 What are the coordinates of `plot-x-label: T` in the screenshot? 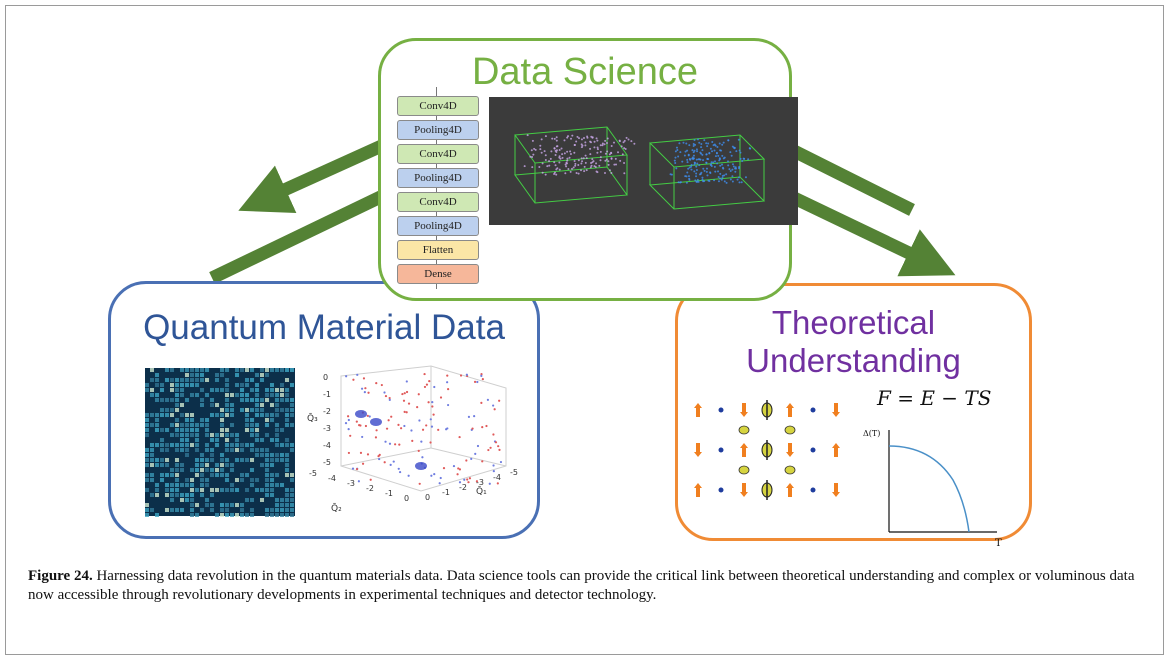 It's located at (998, 543).